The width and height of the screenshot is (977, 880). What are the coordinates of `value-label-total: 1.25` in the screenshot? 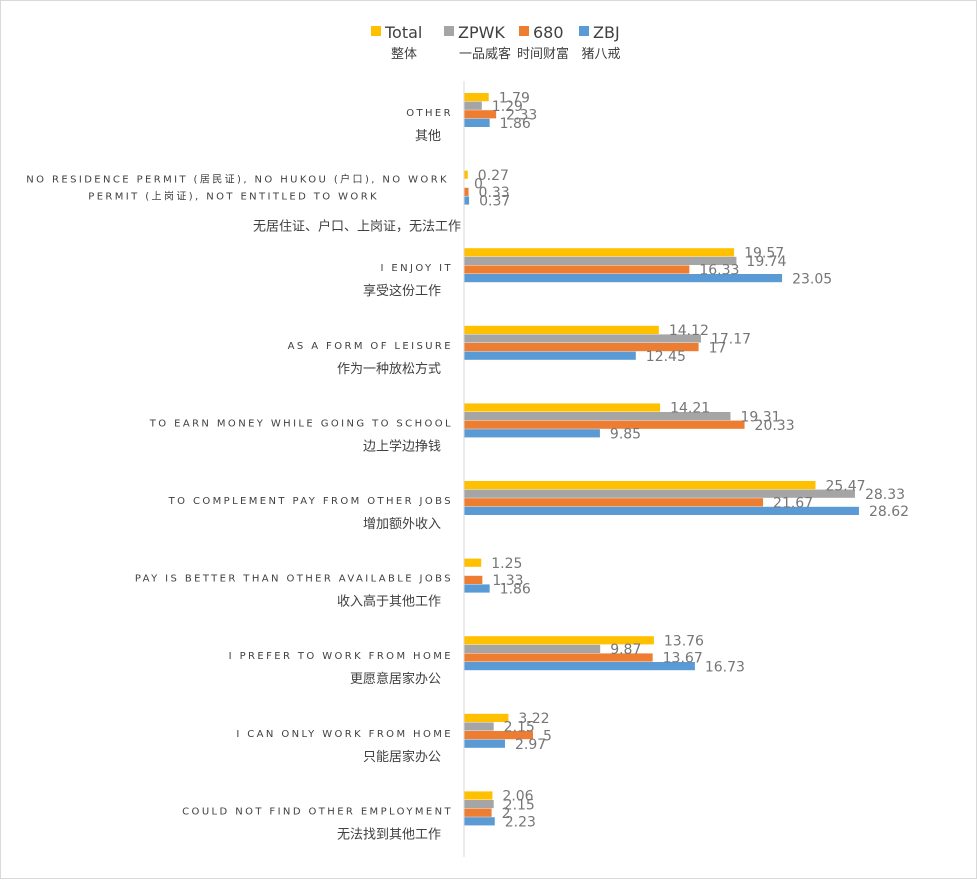 It's located at (506, 564).